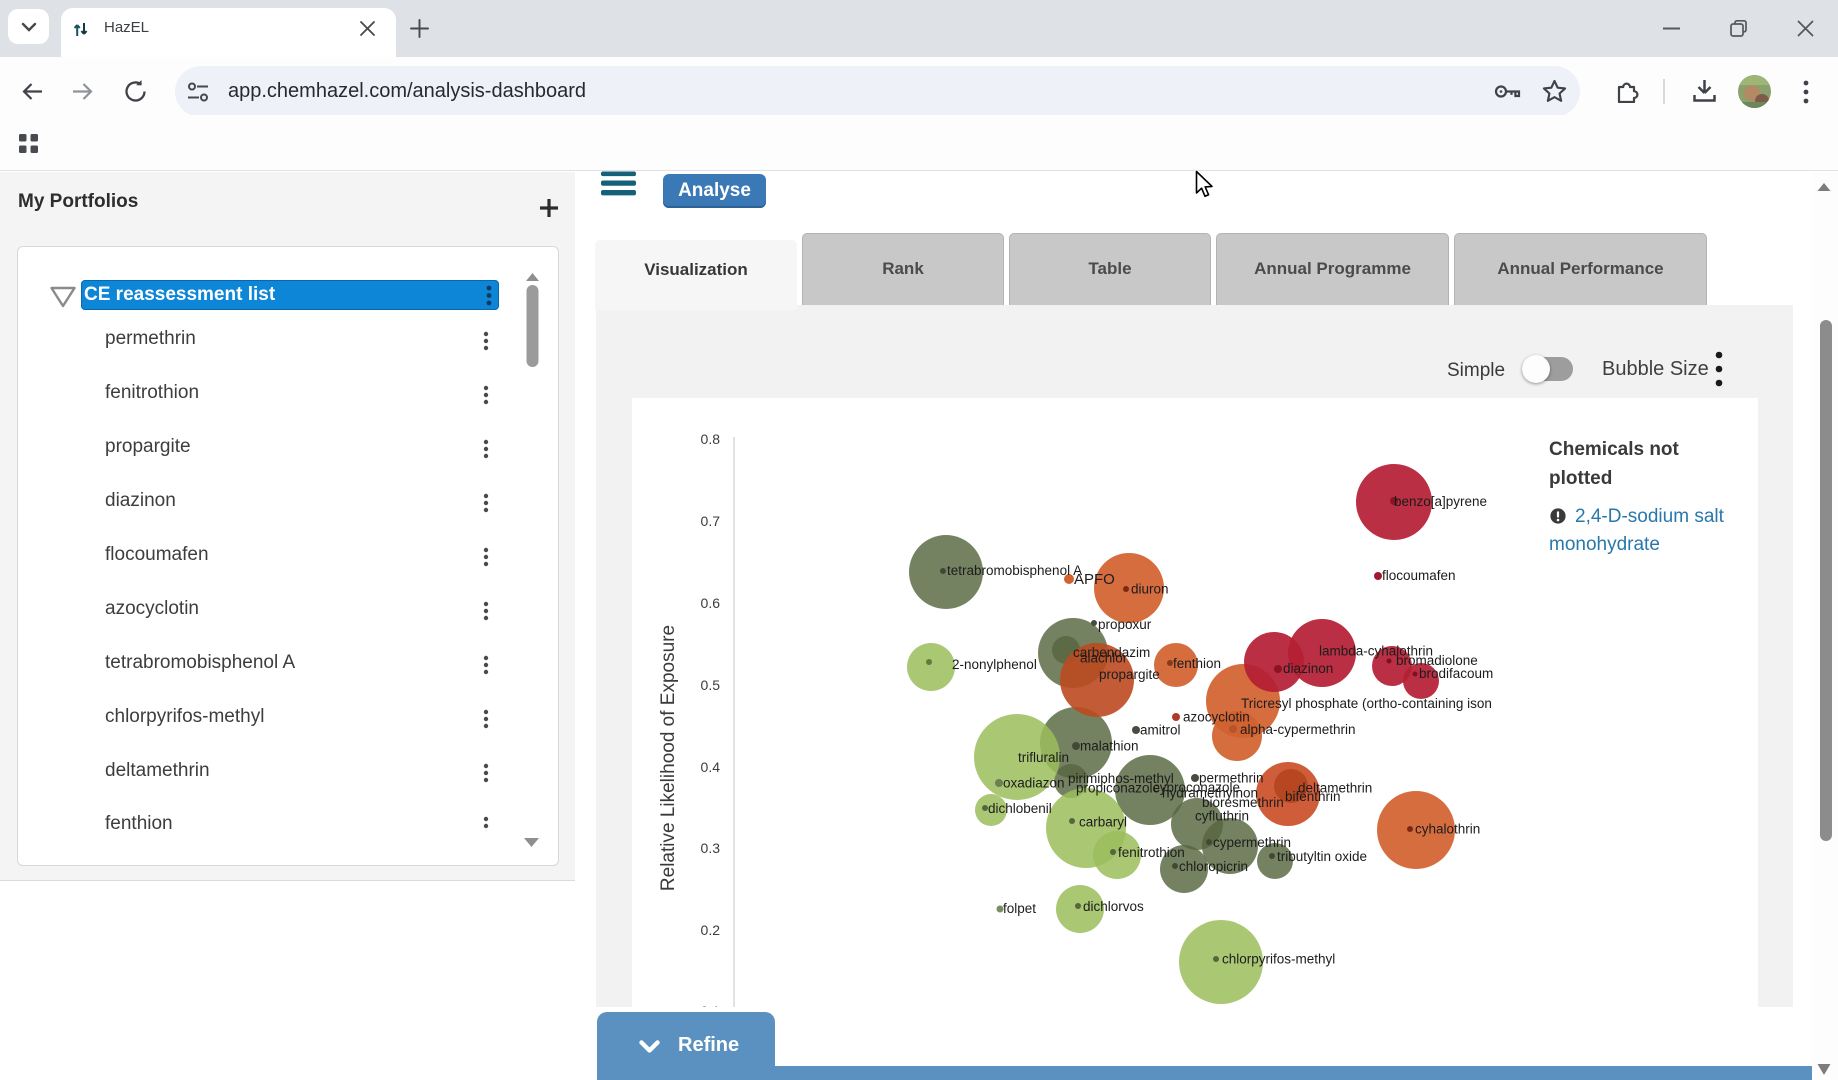  What do you see at coordinates (1118, 788) in the screenshot?
I see `svg-text: propiconazole` at bounding box center [1118, 788].